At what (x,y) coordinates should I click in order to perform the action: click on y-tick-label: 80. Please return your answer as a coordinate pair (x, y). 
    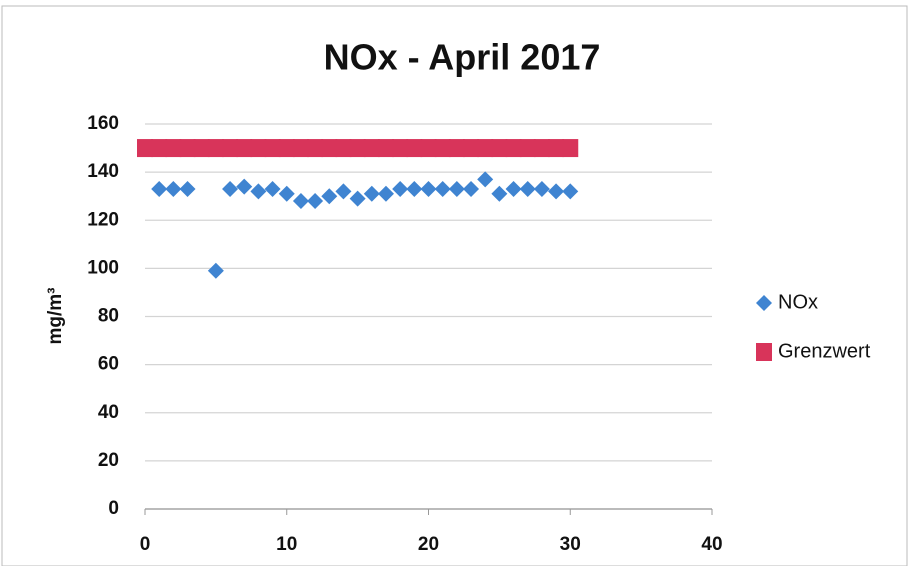
    Looking at the image, I should click on (108, 316).